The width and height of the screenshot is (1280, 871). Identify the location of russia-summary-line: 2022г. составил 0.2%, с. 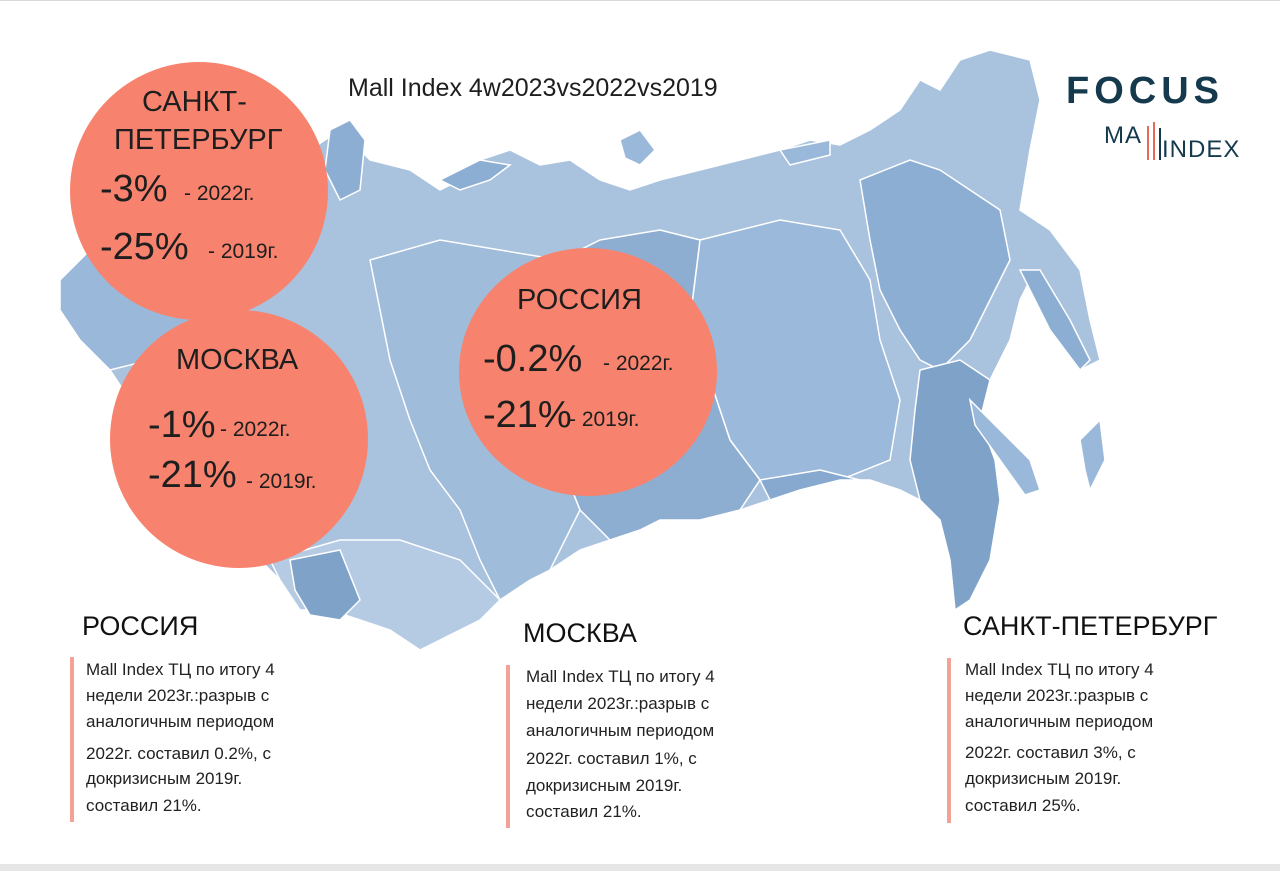
(178, 753).